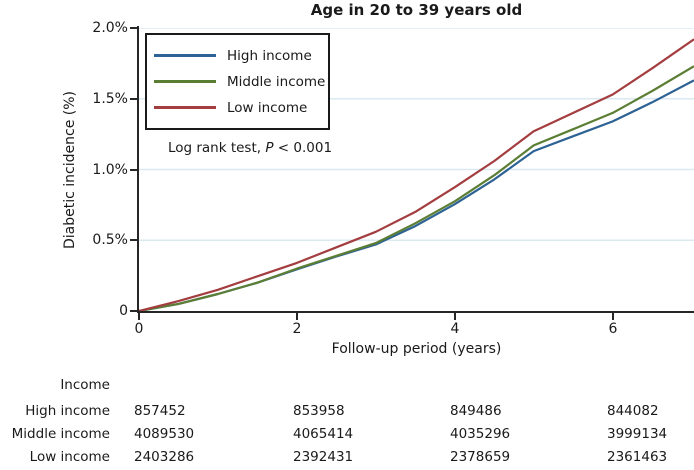  I want to click on x-tick-label: 6, so click(613, 329).